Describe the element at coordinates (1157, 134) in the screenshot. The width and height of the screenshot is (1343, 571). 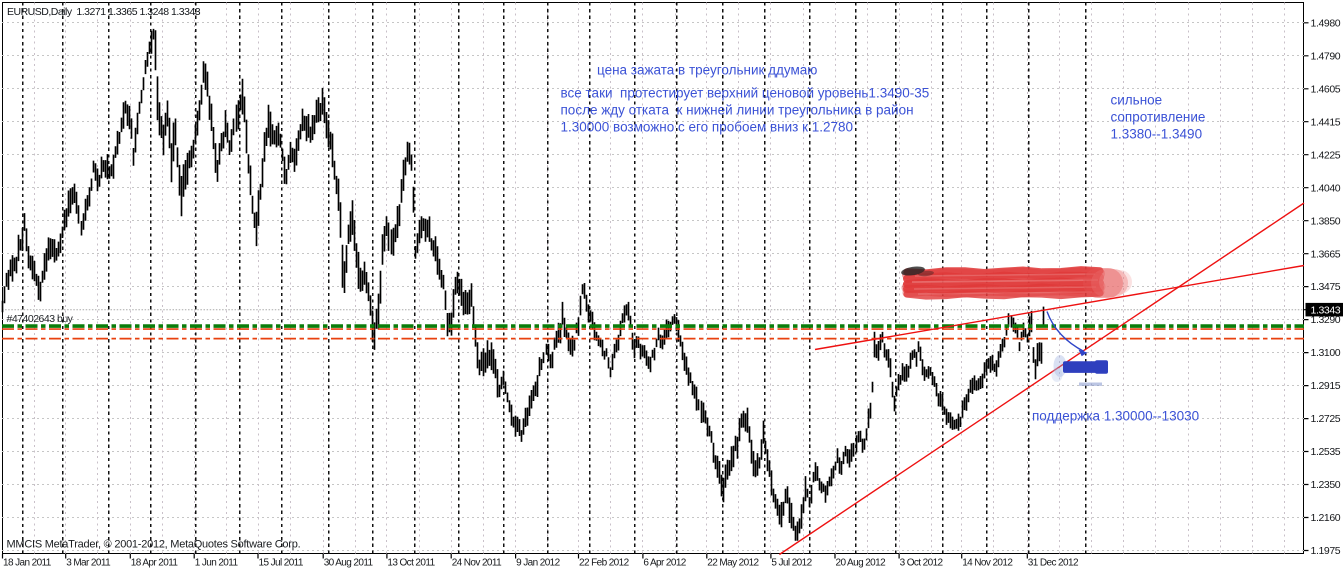
I see `svg-text: 1.3380--1.3490` at that location.